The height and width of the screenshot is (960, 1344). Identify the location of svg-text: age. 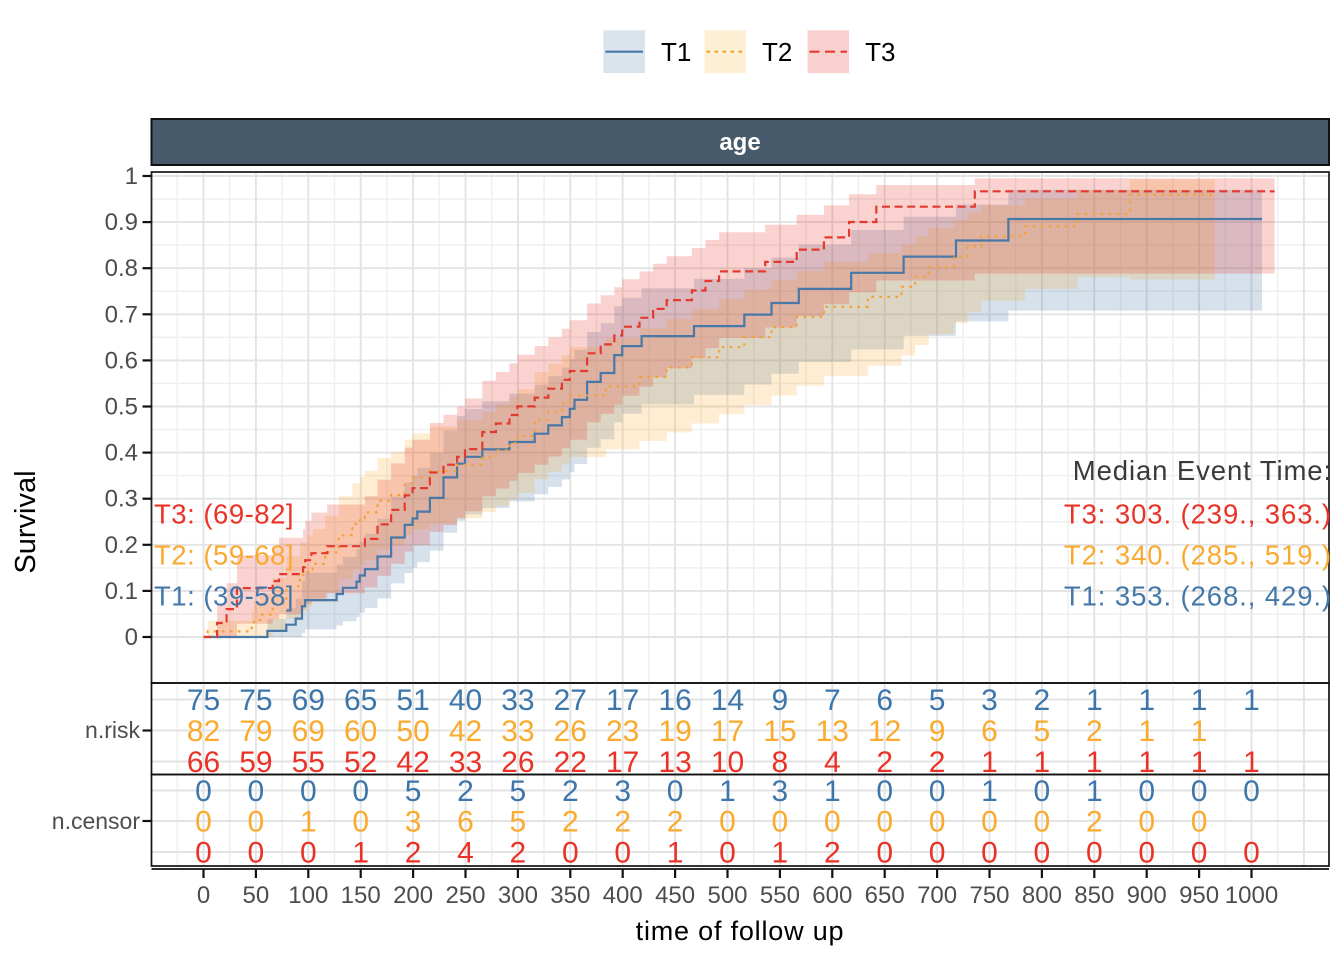
(739, 142).